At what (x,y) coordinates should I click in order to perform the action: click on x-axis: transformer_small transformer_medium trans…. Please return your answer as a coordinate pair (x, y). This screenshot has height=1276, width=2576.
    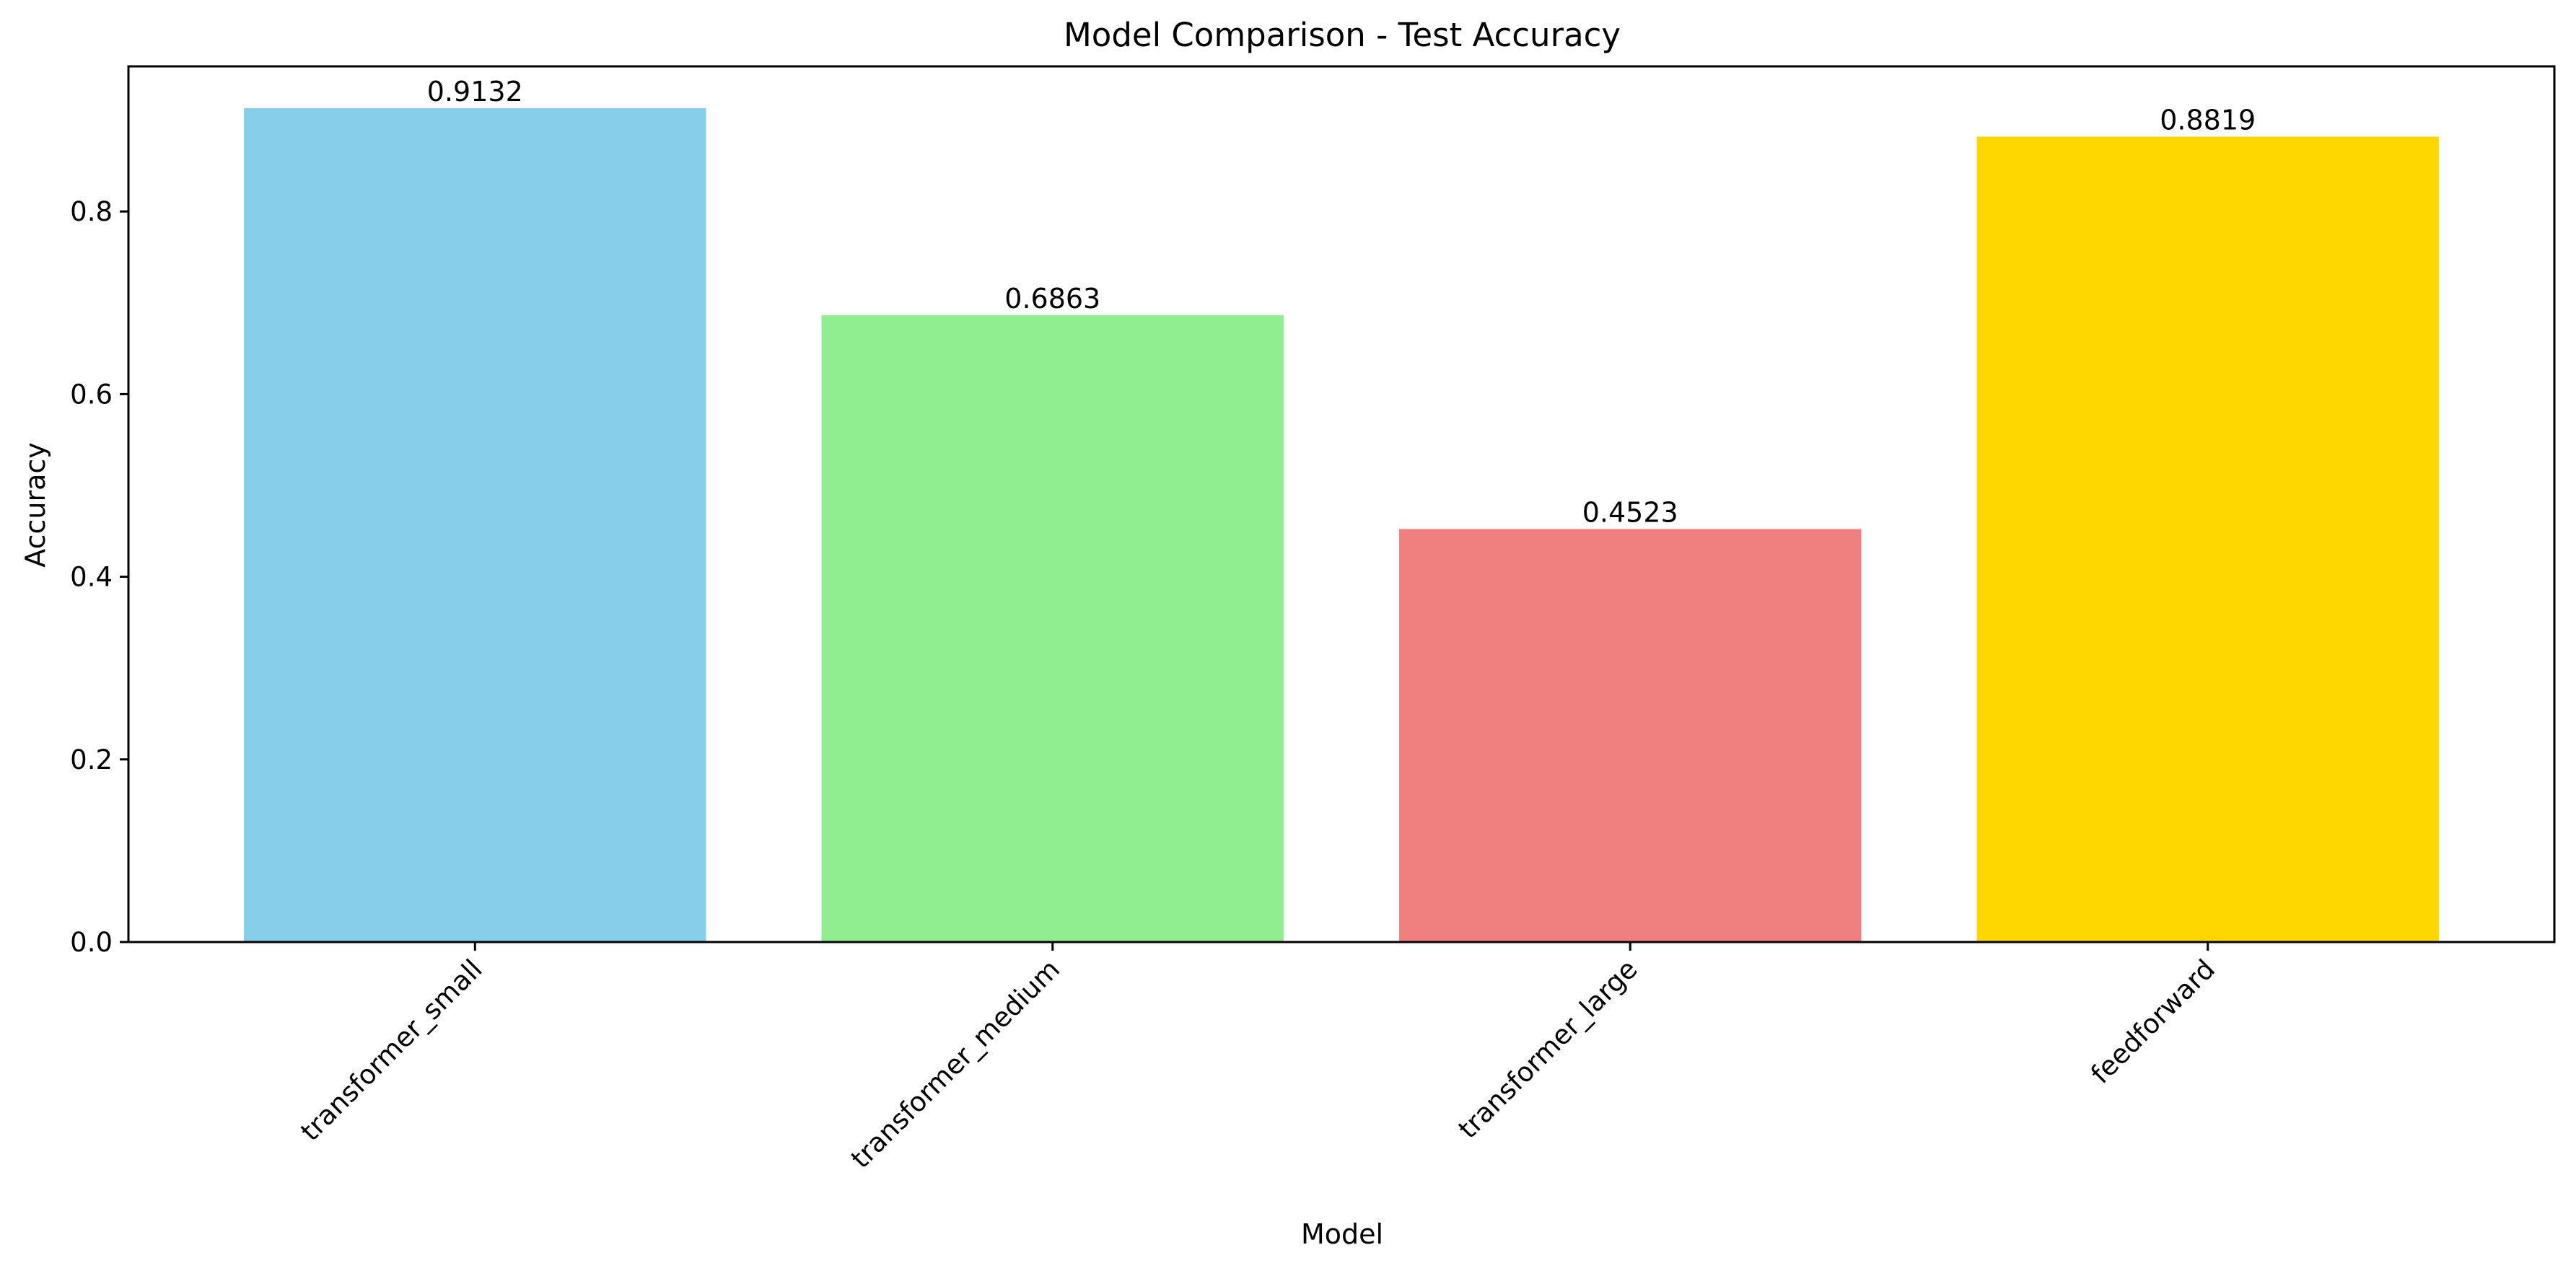
    Looking at the image, I should click on (1257, 1058).